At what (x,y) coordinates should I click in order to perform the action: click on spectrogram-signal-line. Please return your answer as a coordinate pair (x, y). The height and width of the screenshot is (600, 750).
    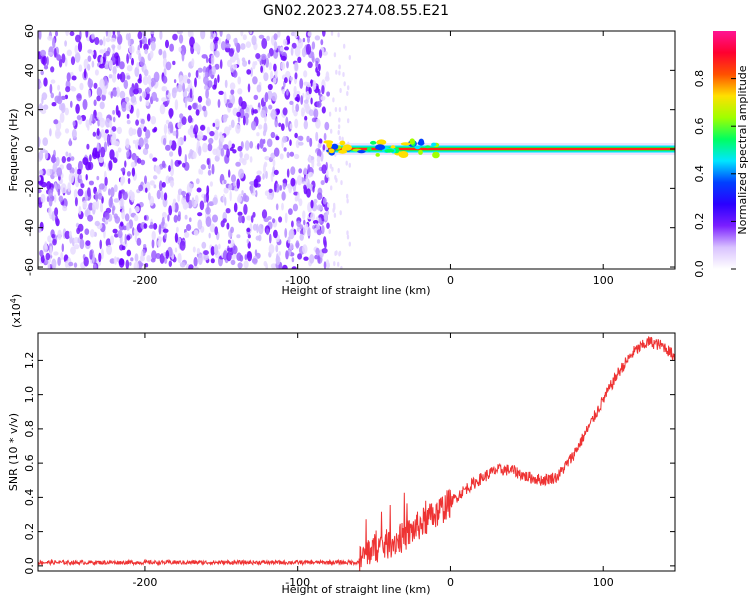
    Looking at the image, I should click on (499, 148).